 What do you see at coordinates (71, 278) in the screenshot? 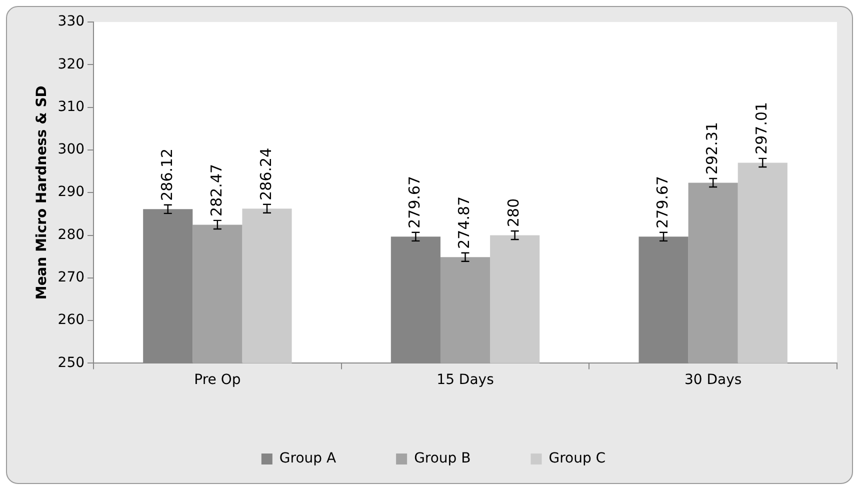
I see `y-tick-label: 270` at bounding box center [71, 278].